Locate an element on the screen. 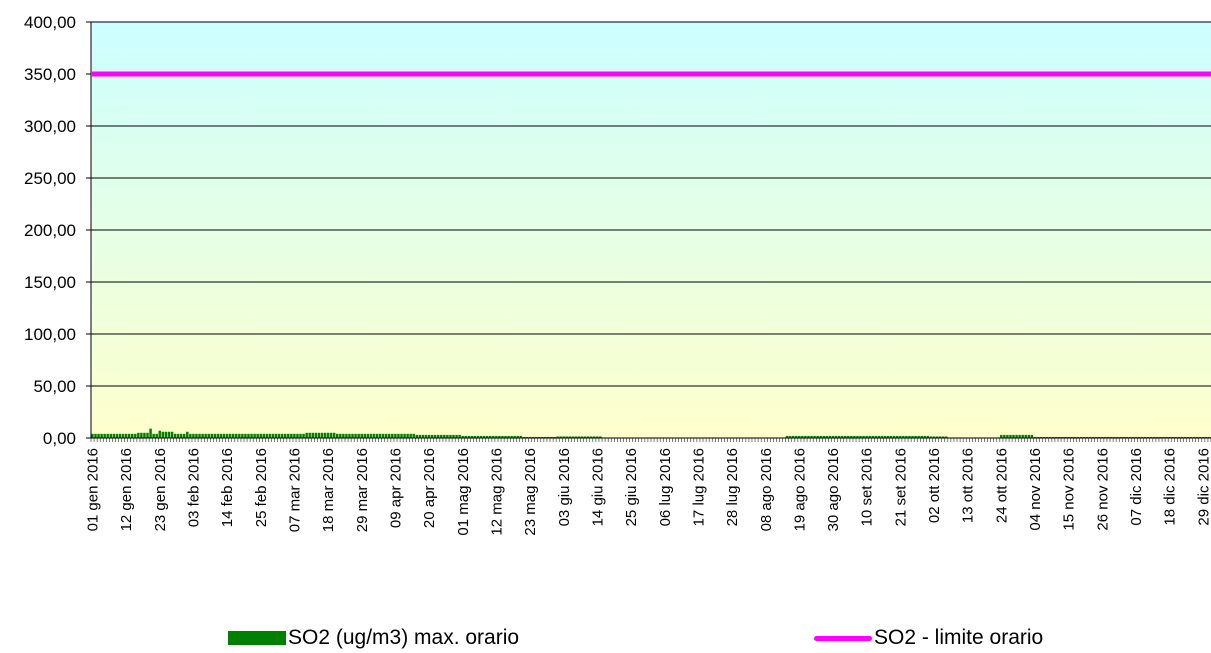 This screenshot has width=1211, height=653. x-tick-label: 28 lug 2016 is located at coordinates (732, 487).